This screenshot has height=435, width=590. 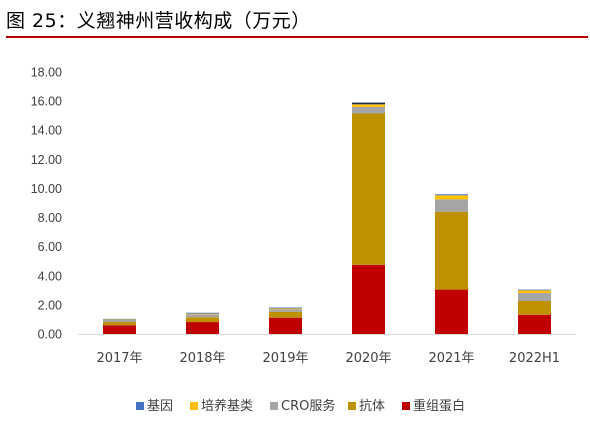 I want to click on bar-segment-重组蛋白-2021年, so click(x=451, y=311).